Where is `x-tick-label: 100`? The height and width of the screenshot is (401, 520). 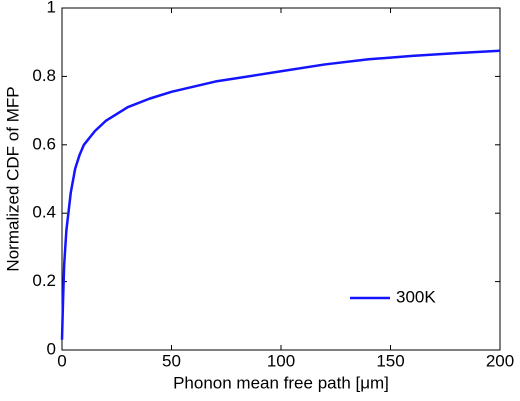 x-tick-label: 100 is located at coordinates (281, 360).